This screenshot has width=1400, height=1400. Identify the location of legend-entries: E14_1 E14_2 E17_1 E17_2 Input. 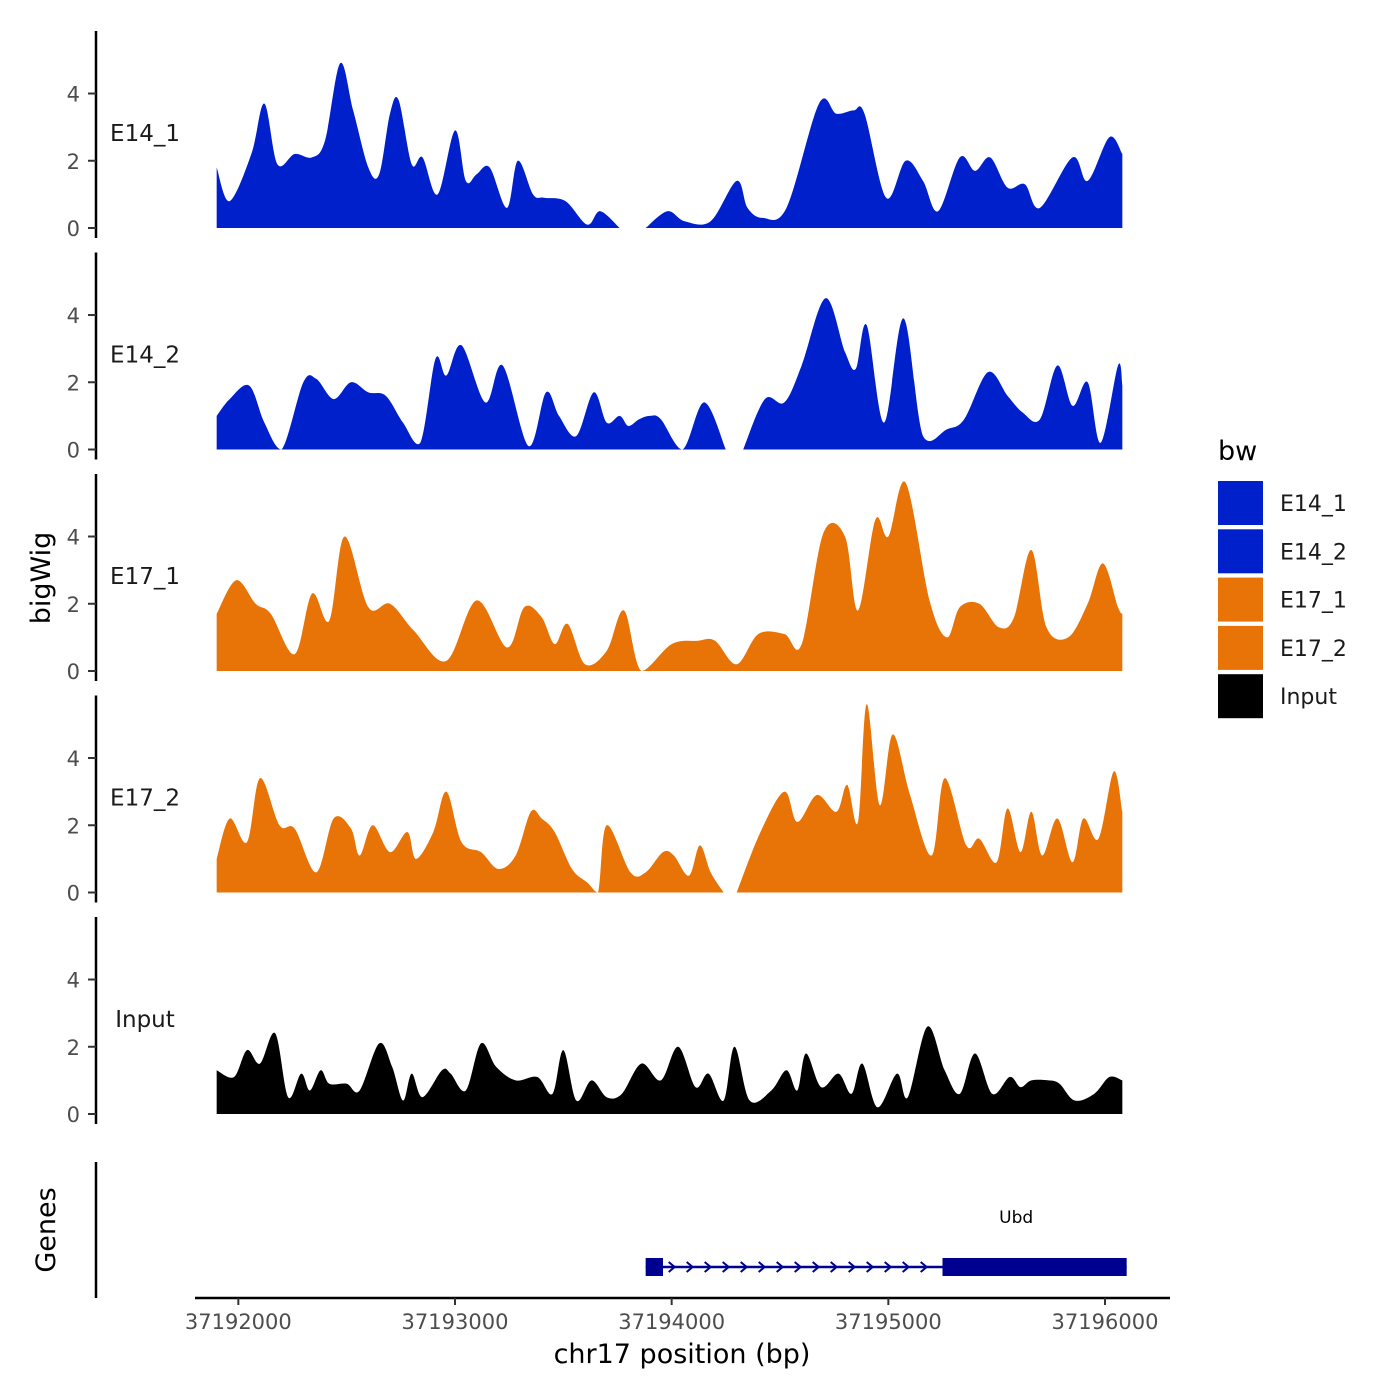
(1282, 600).